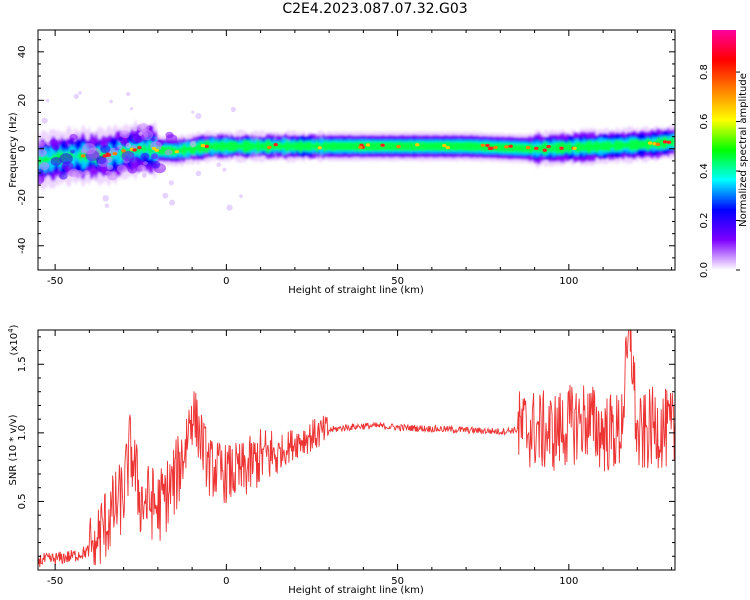  Describe the element at coordinates (397, 581) in the screenshot. I see `snr-x-tick-label: 50` at that location.